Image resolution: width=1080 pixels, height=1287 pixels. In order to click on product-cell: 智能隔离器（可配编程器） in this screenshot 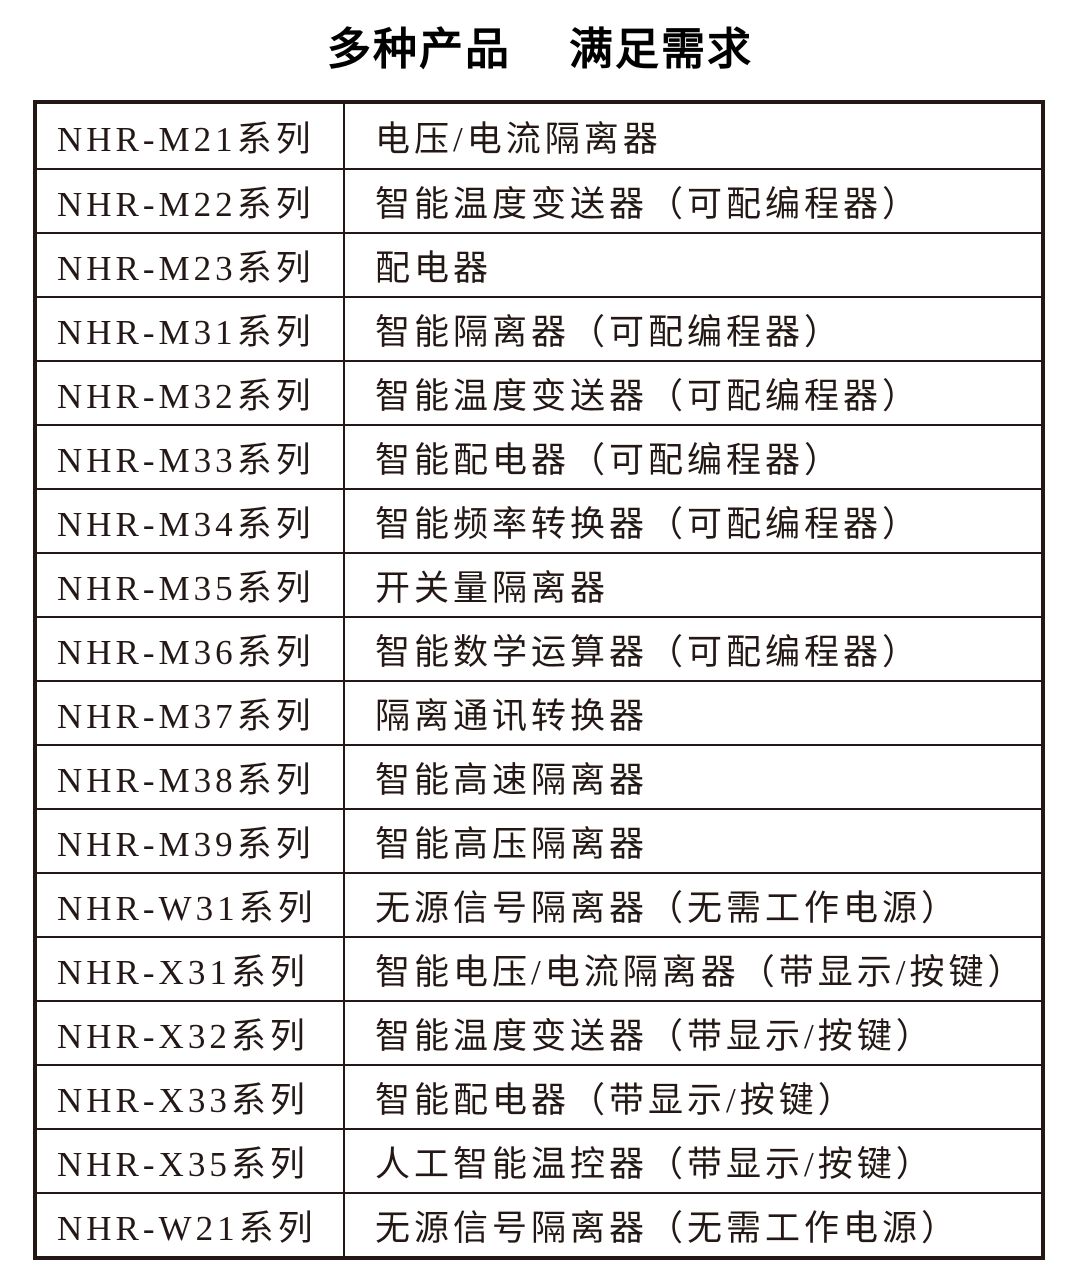, I will do `click(609, 332)`.